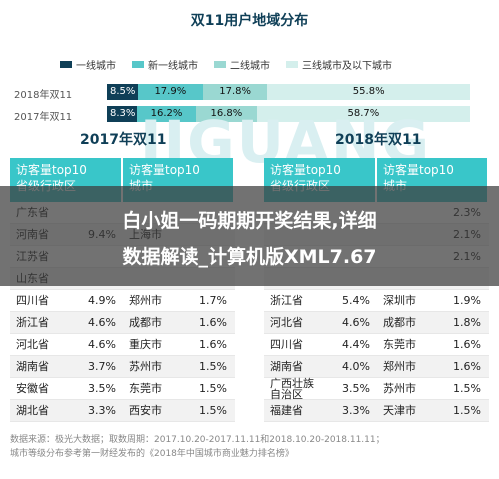 The height and width of the screenshot is (479, 499). I want to click on bar-segment: 17.8%, so click(235, 92).